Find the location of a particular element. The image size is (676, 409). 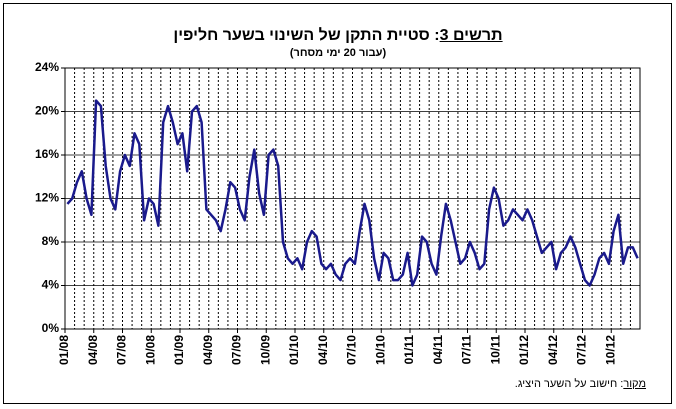

x-tick-label: 01/10 is located at coordinates (294, 350).